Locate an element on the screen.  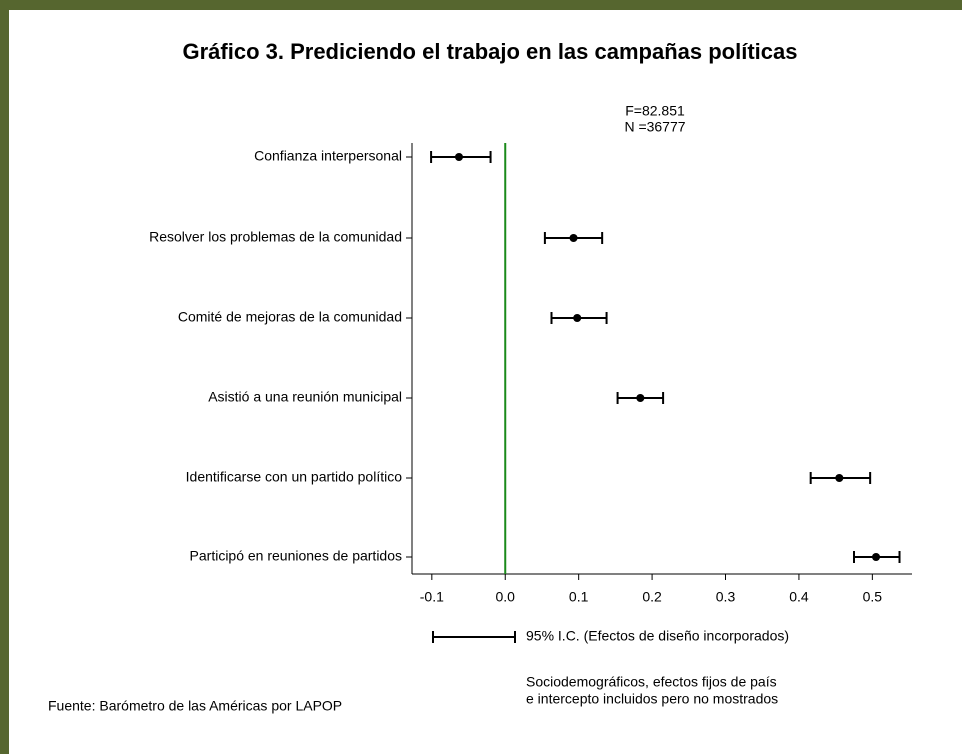
y-tick-label: Participó en reuniones de partidos is located at coordinates (296, 556).